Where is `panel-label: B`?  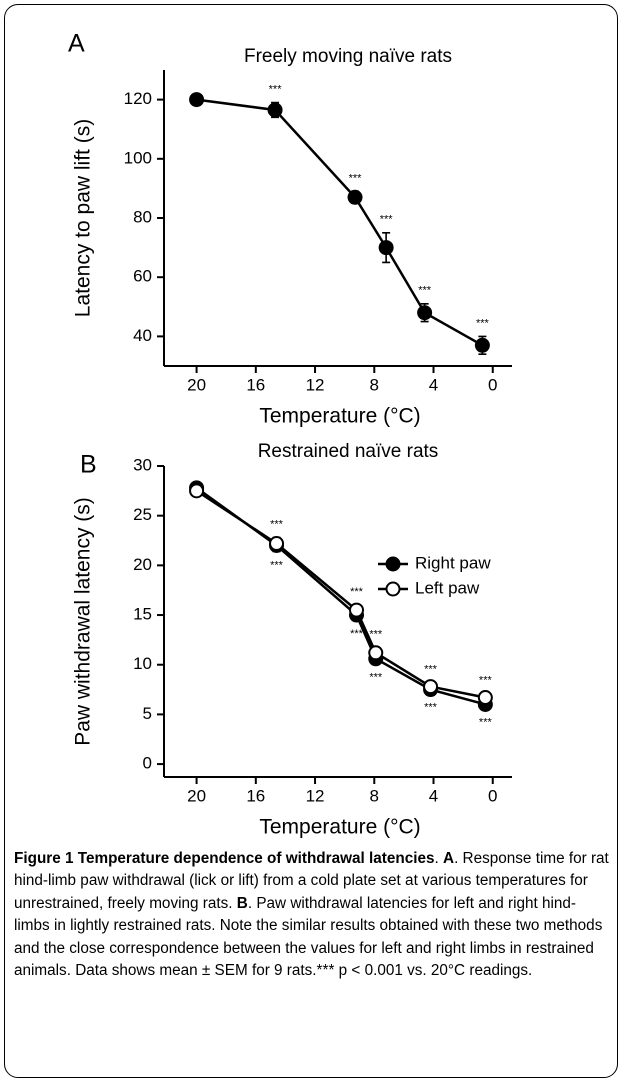
panel-label: B is located at coordinates (88, 465).